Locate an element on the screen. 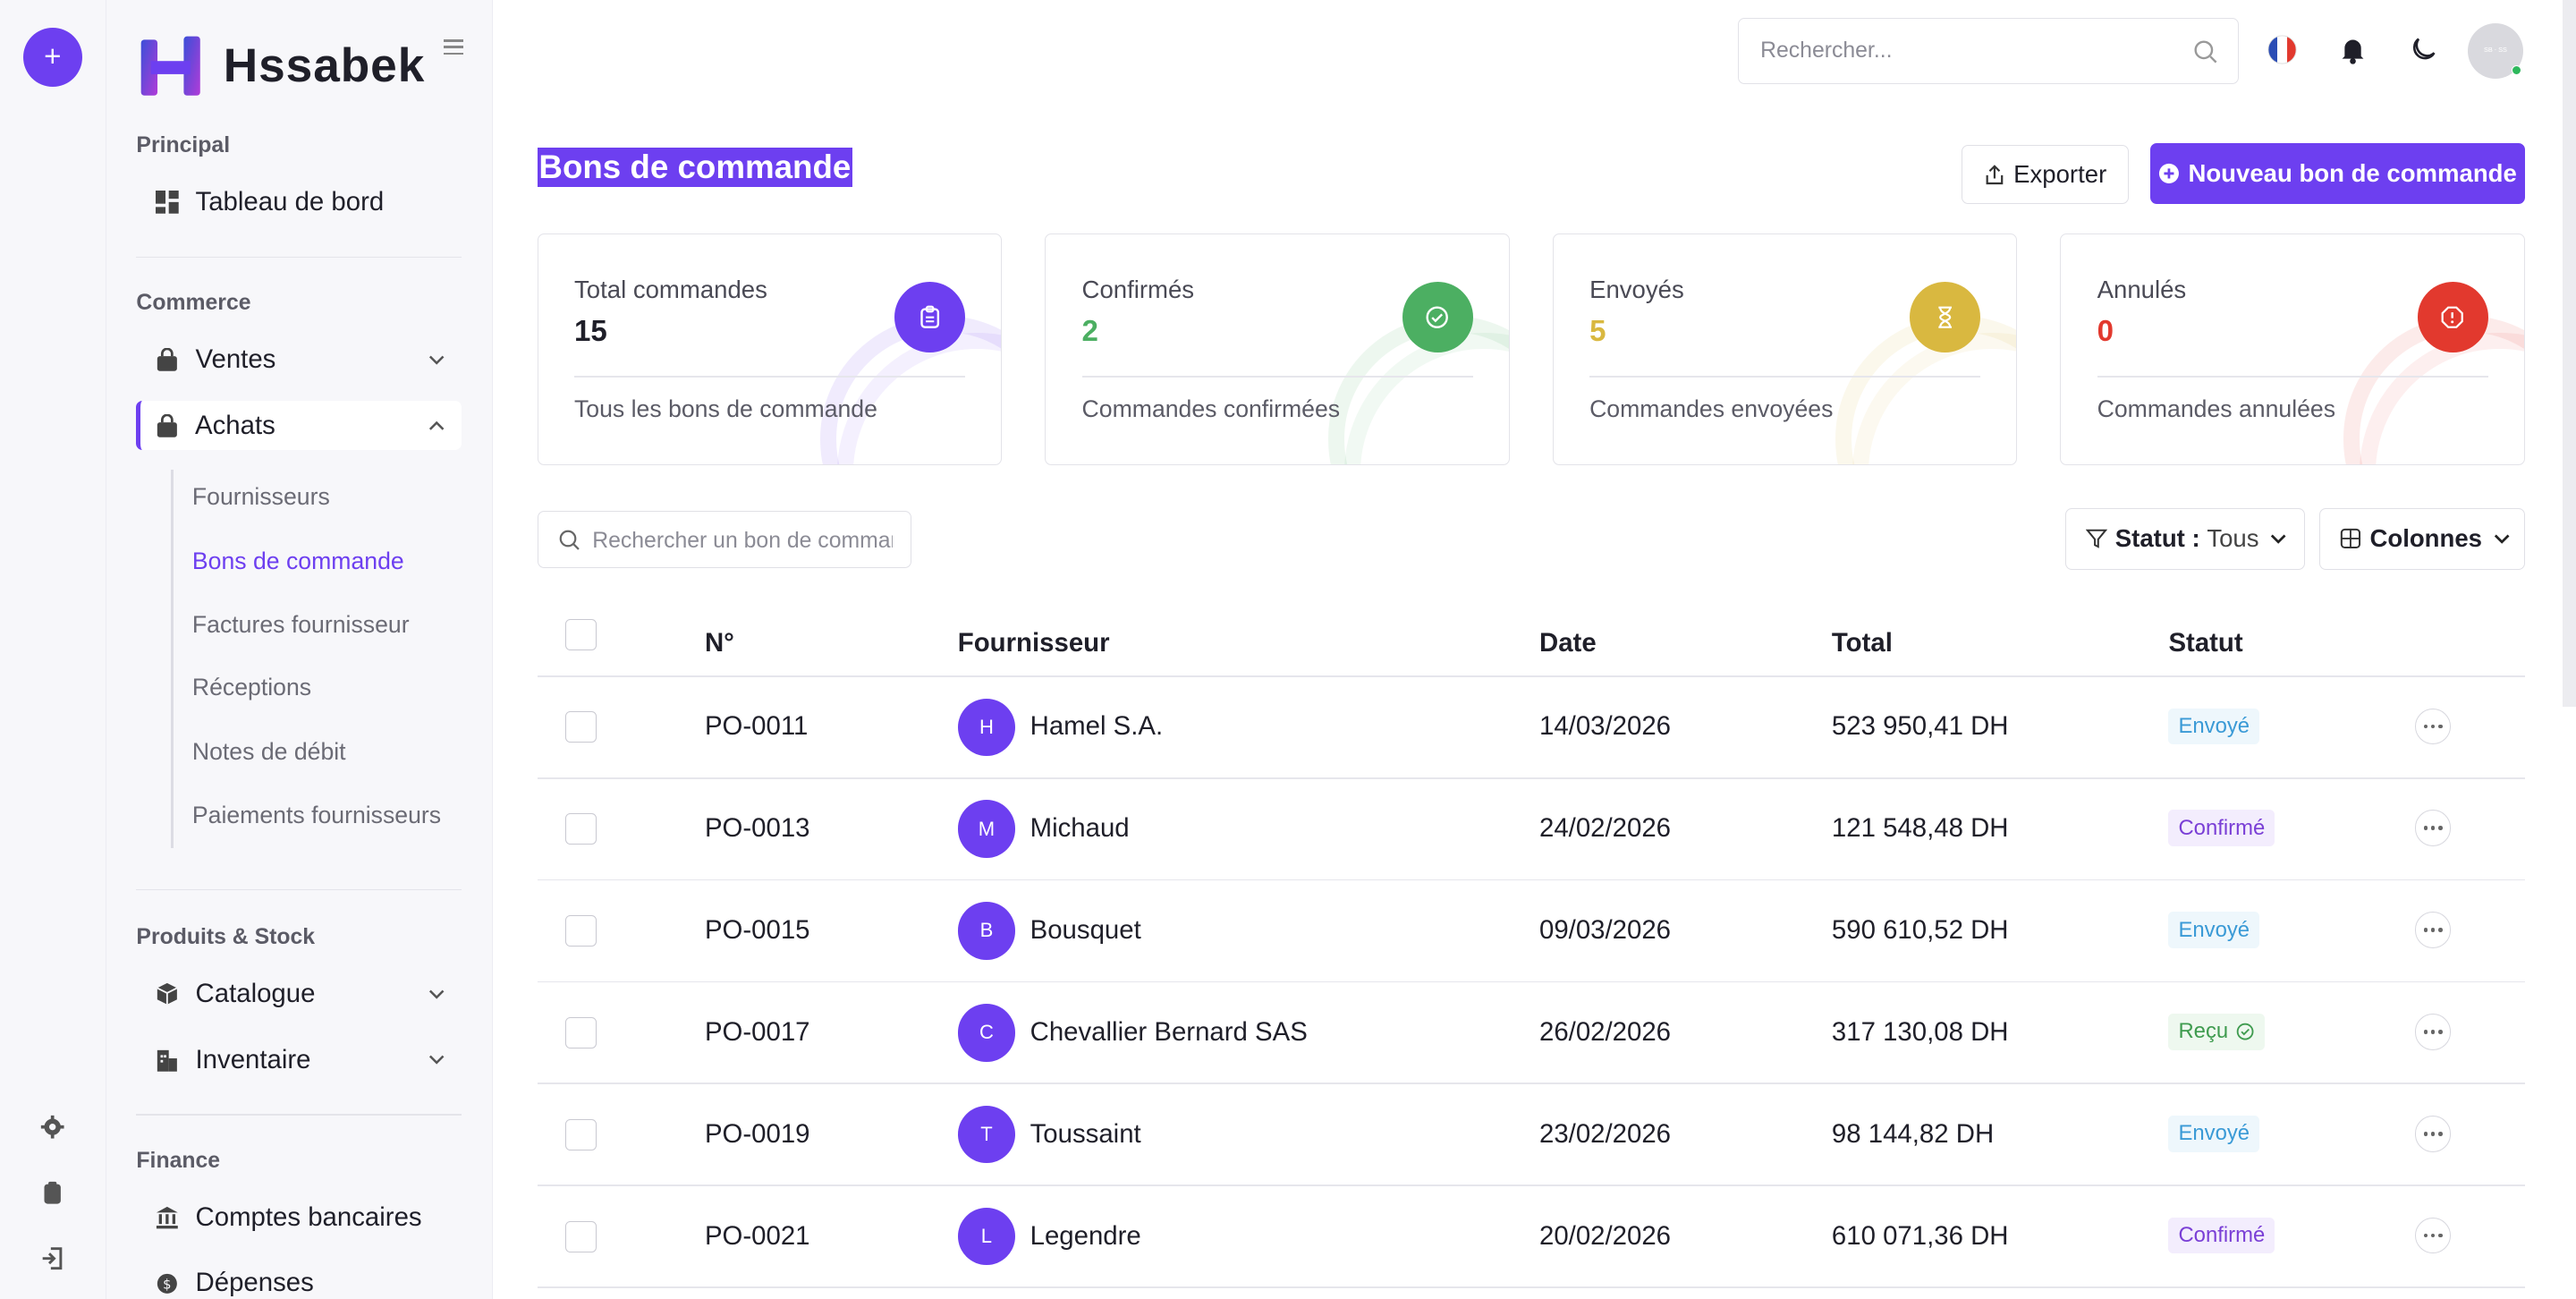 This screenshot has height=1299, width=2576. sidebar-item-label: Tableau de bord is located at coordinates (290, 201).